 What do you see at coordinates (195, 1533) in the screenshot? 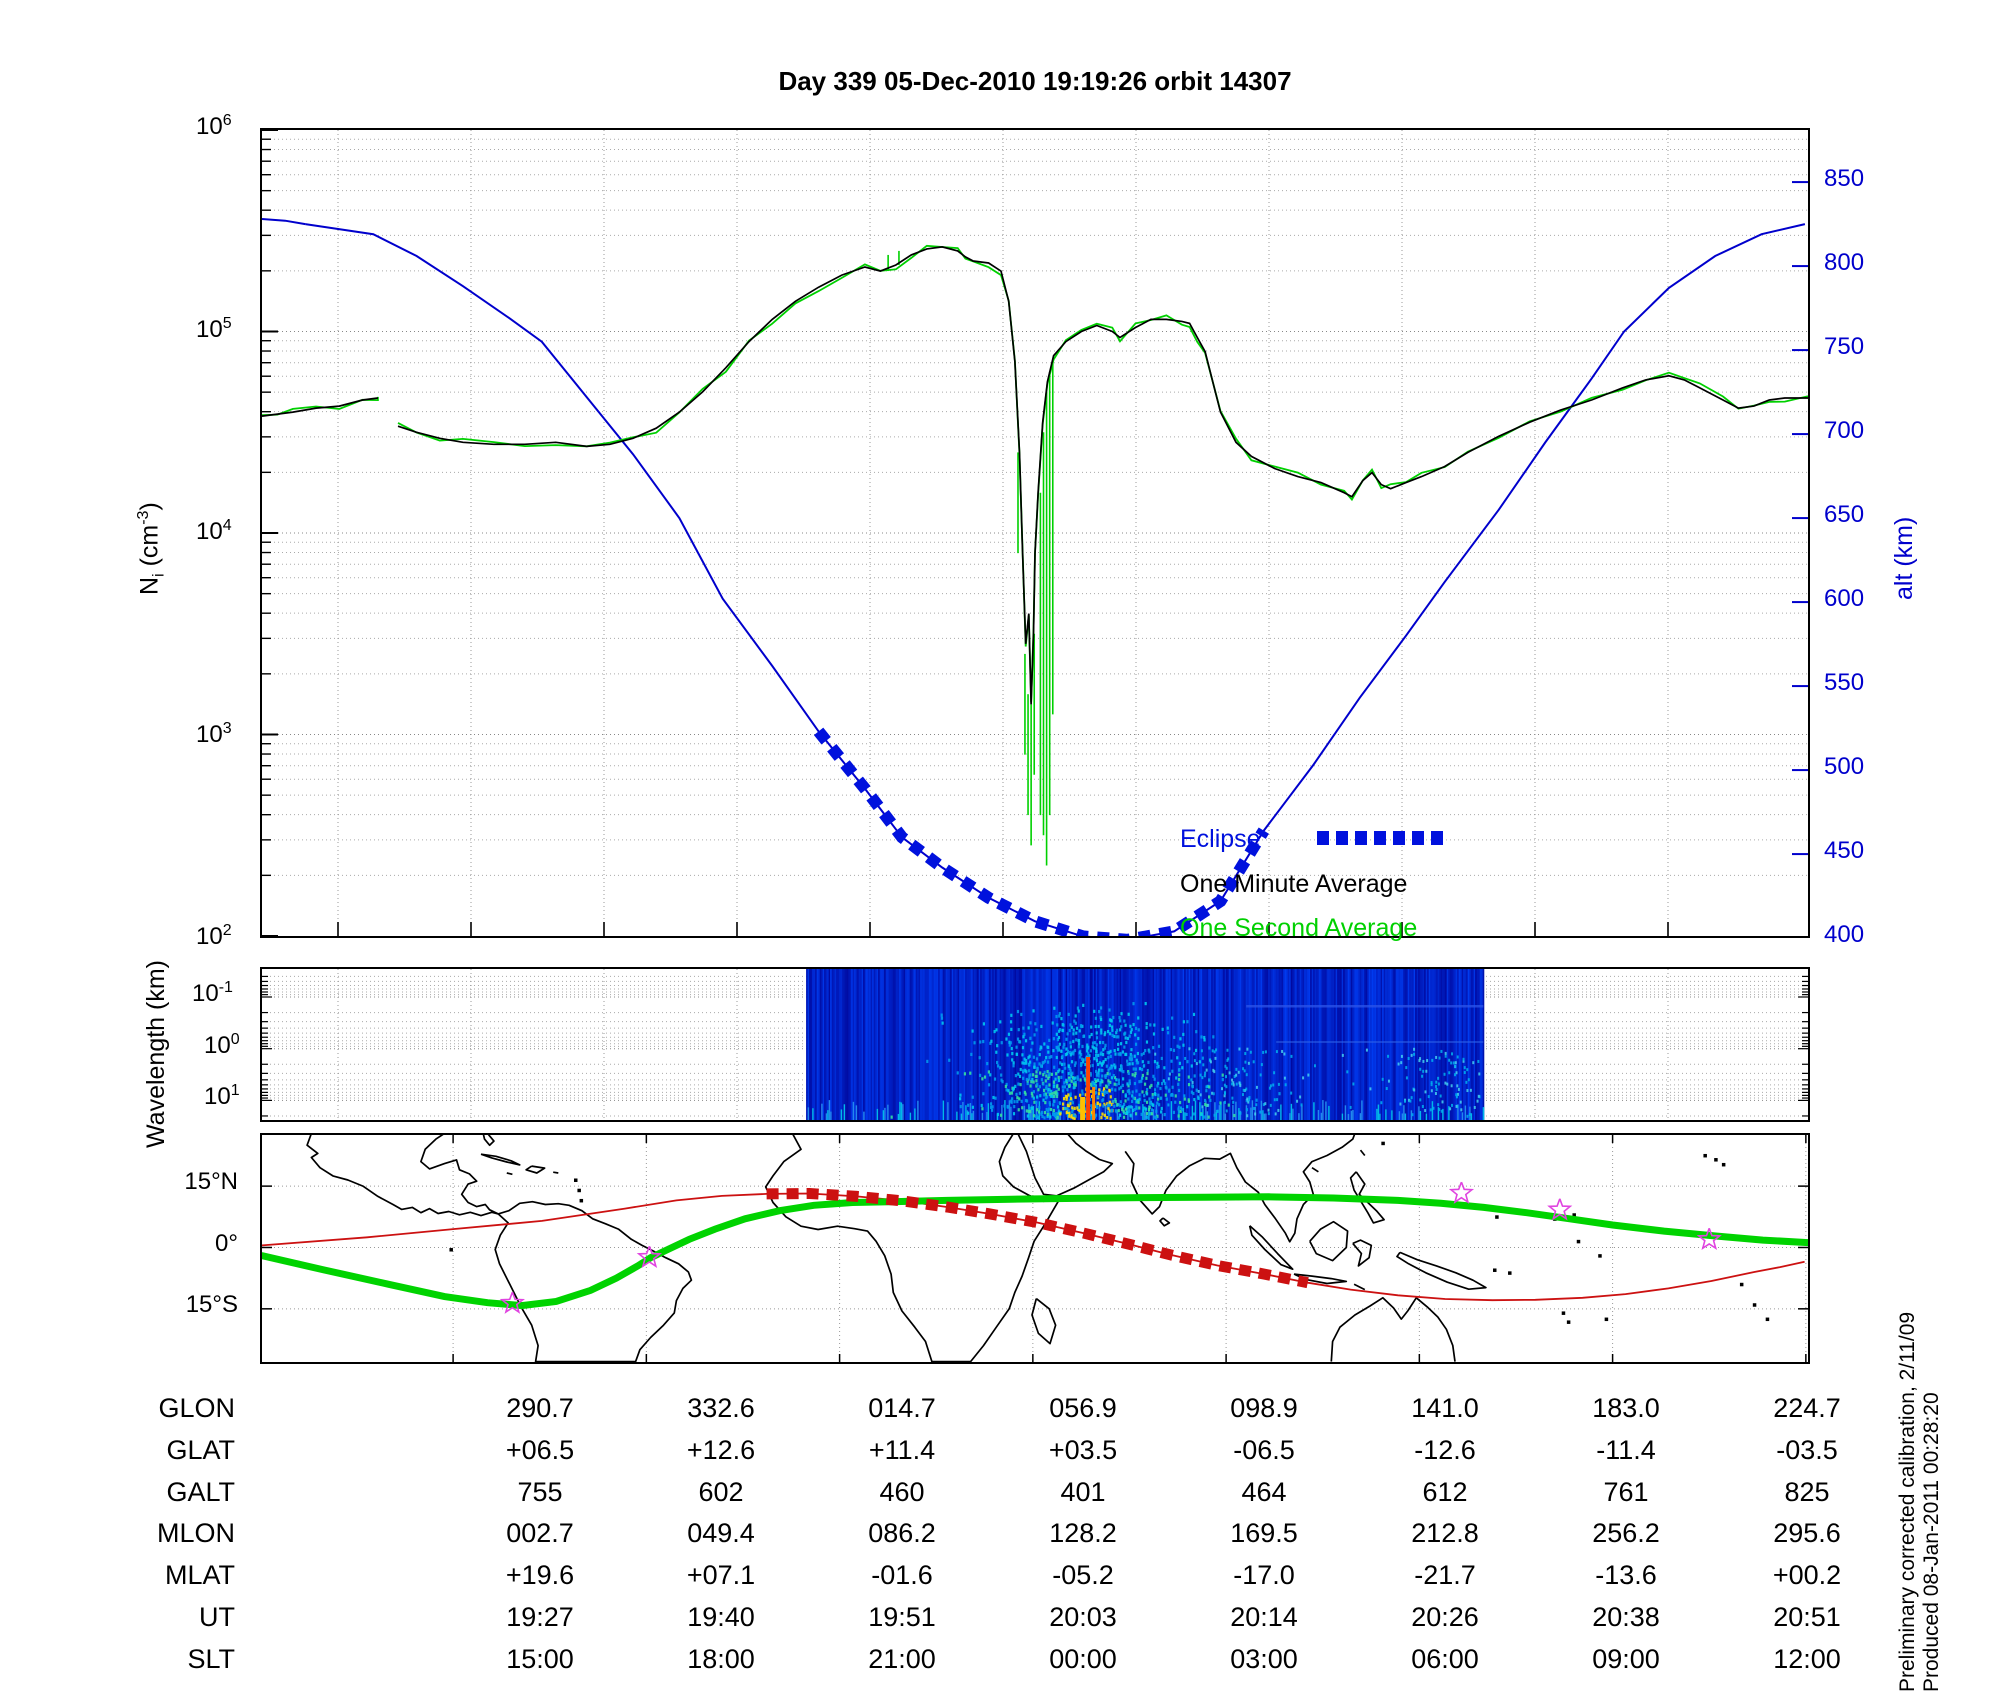
I see `table-row-label-mlon: MLON` at bounding box center [195, 1533].